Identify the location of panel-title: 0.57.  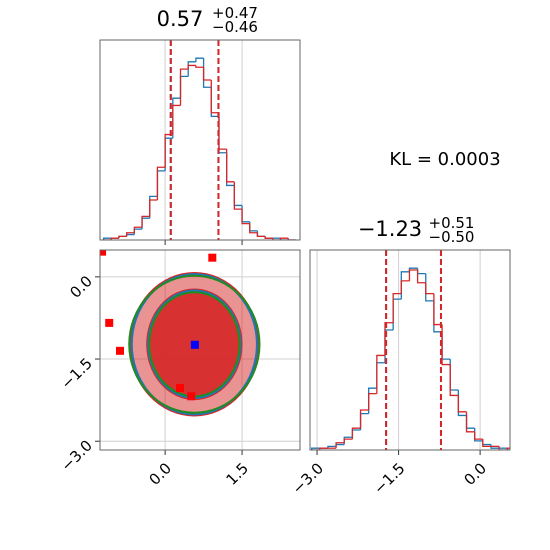
(180, 19).